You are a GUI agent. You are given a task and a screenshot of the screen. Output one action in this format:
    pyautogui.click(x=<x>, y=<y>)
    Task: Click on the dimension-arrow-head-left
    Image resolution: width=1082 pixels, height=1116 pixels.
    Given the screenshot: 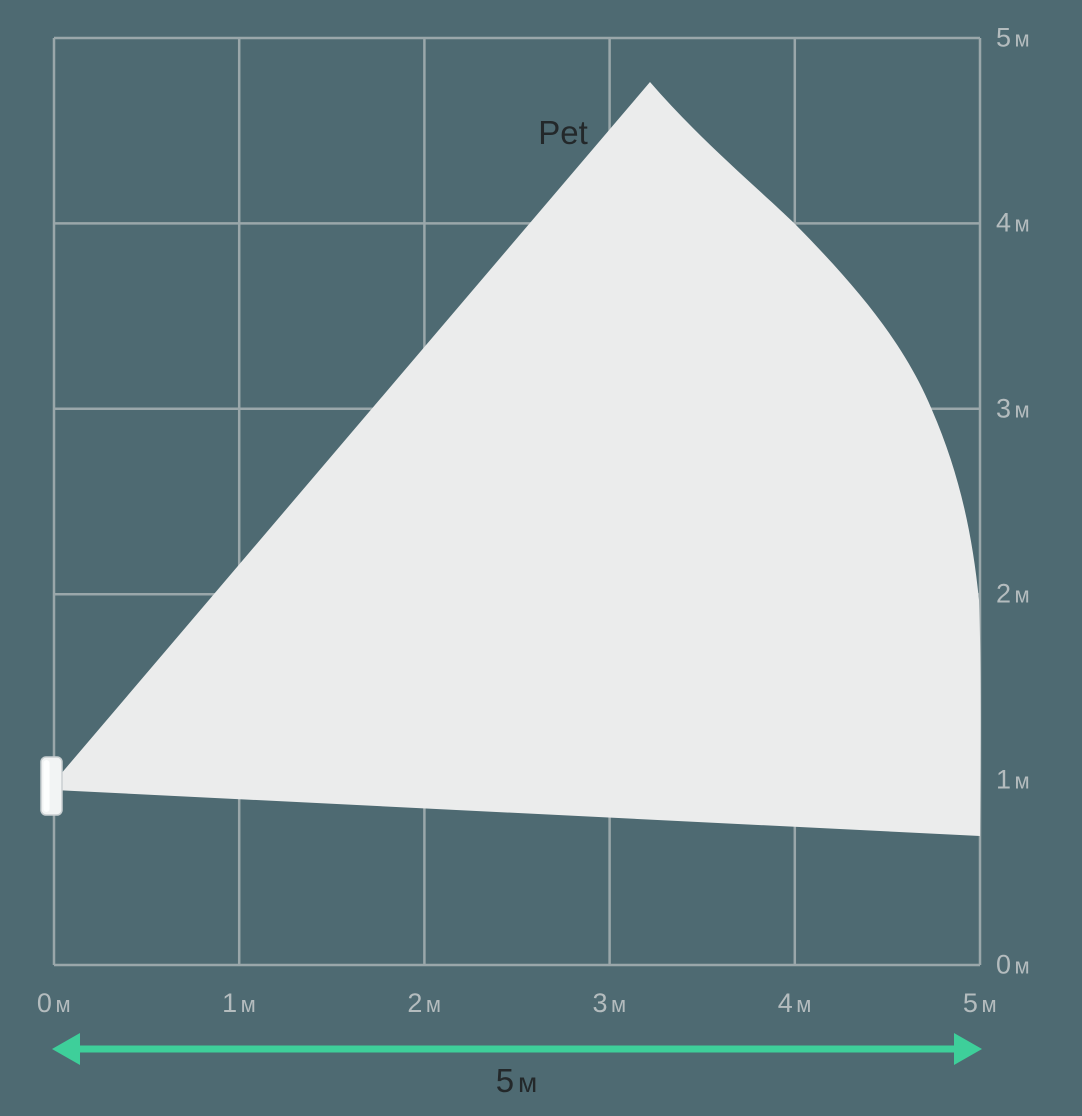 What is the action you would take?
    pyautogui.click(x=66, y=1049)
    